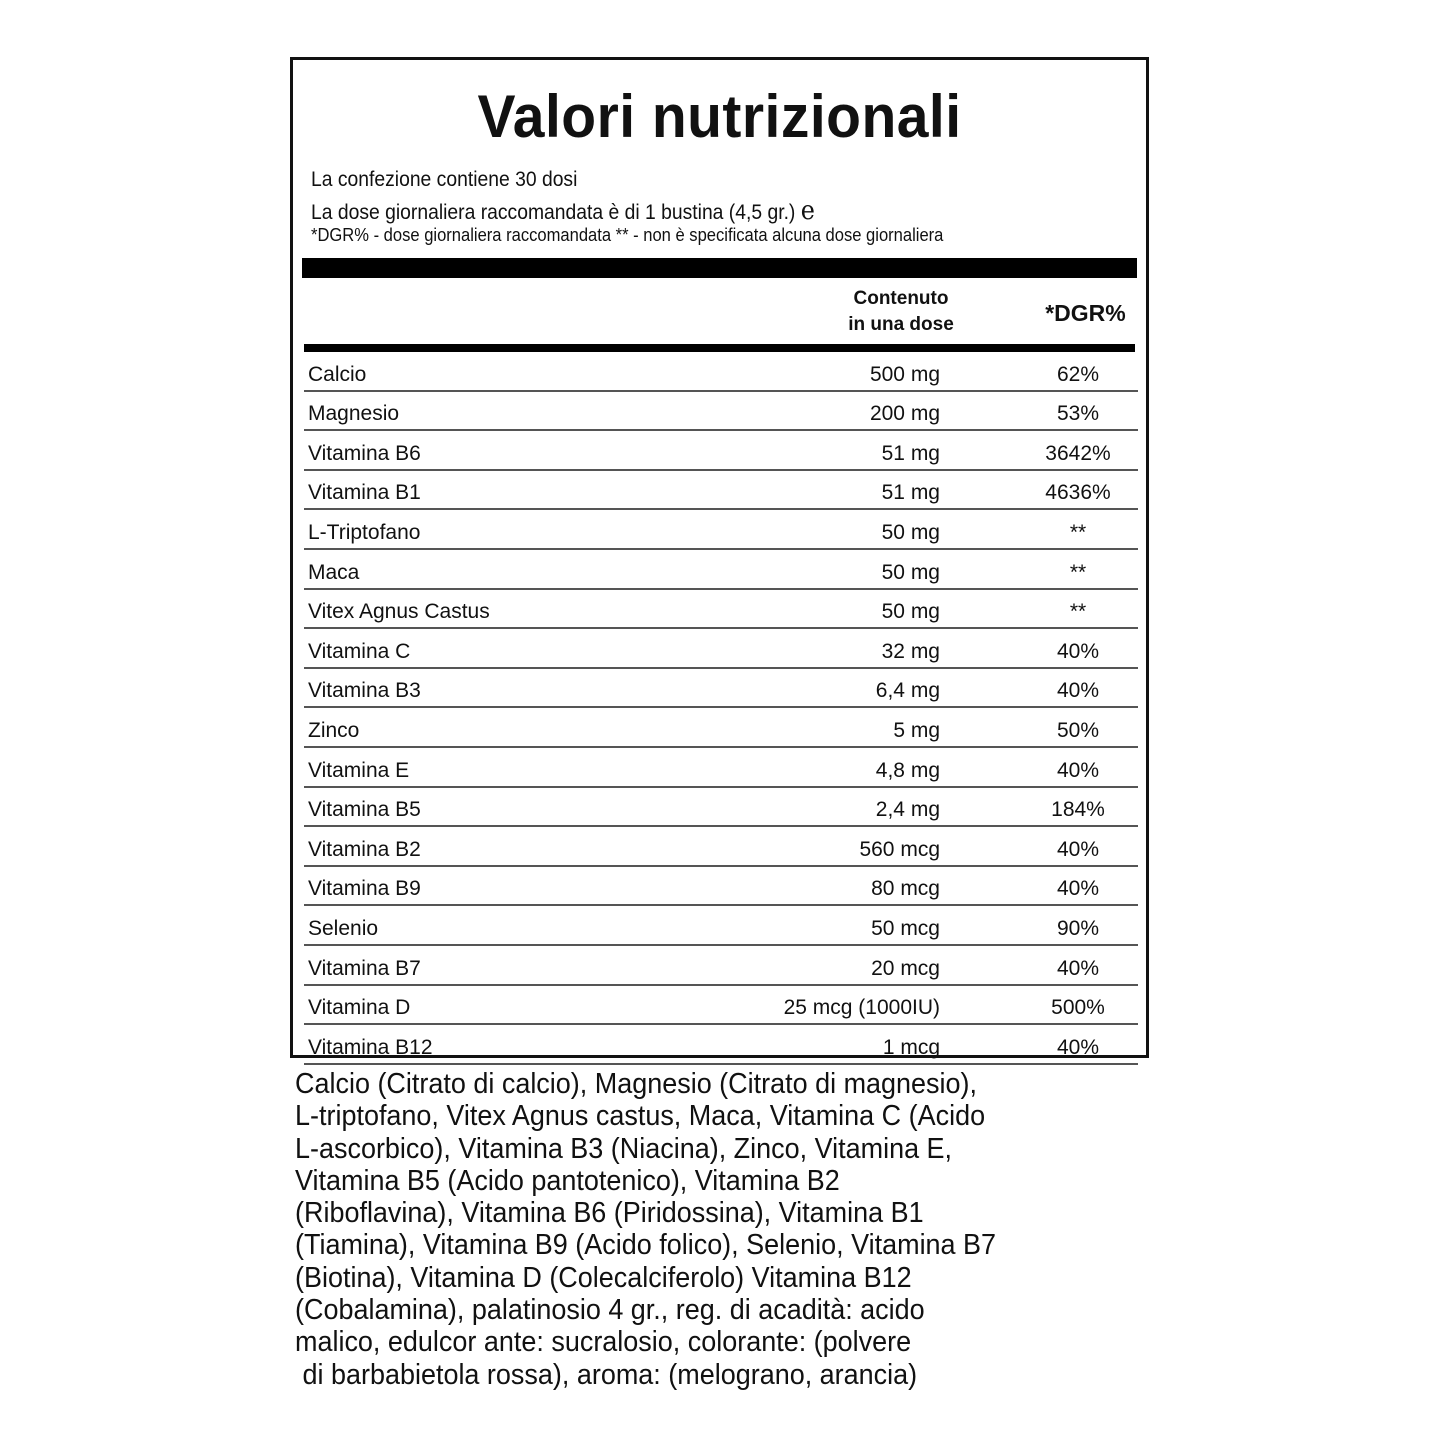 This screenshot has height=1445, width=1445. Describe the element at coordinates (721, 570) in the screenshot. I see `table-row: Maca 50 mg **` at that location.